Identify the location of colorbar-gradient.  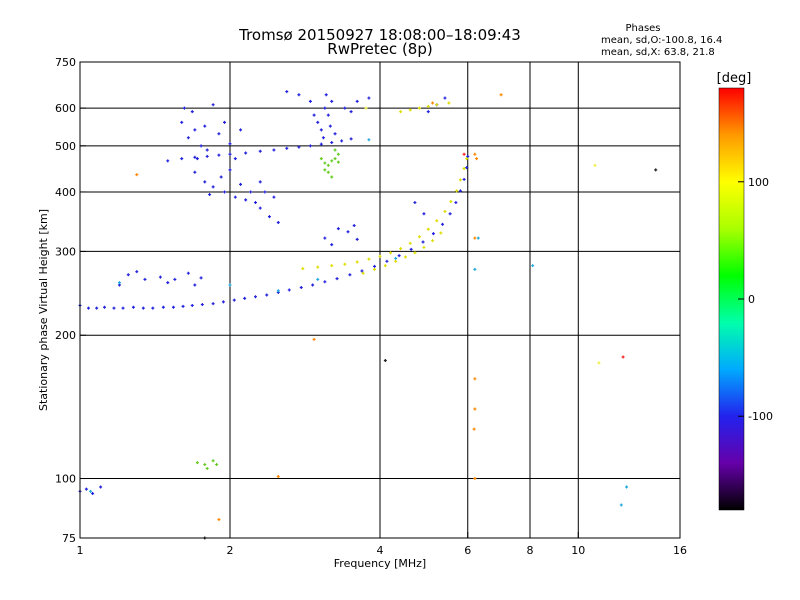
(731, 299).